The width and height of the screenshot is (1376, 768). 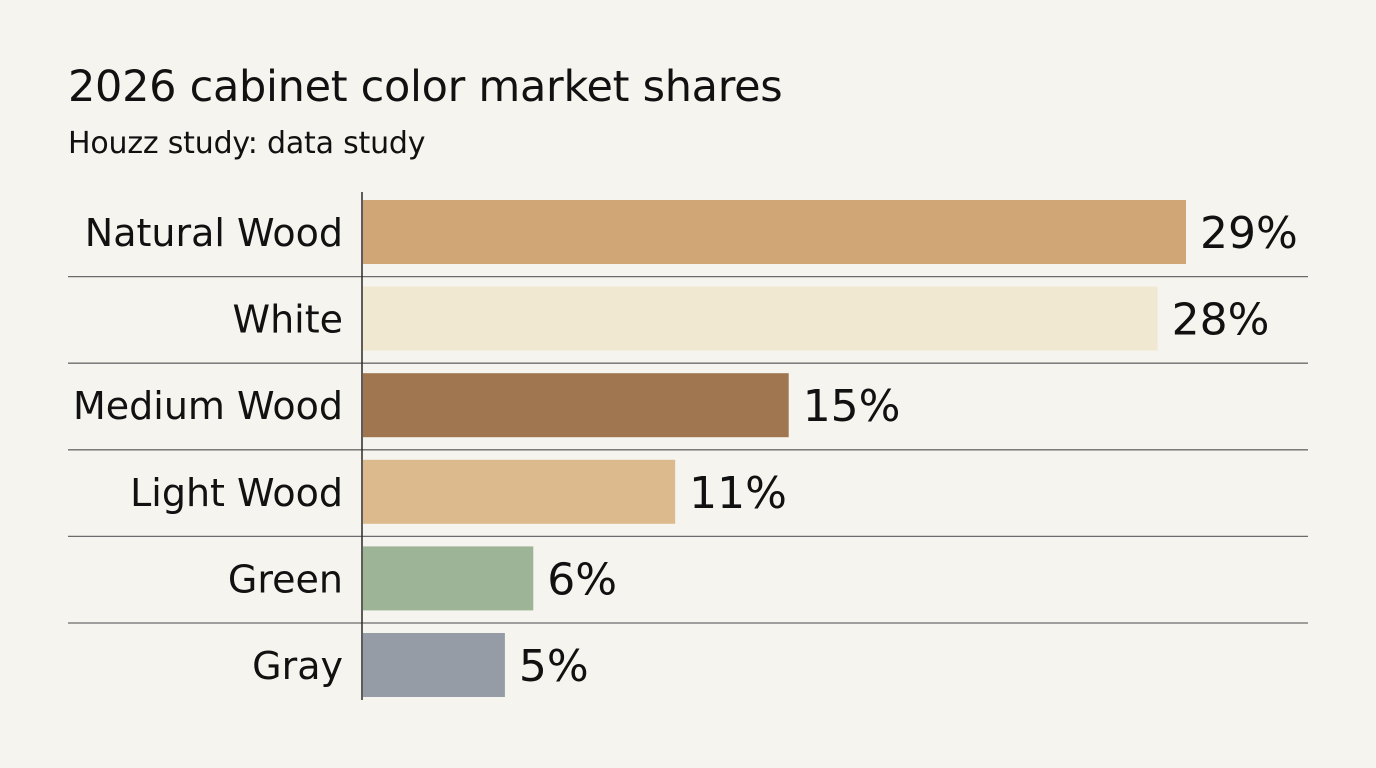 What do you see at coordinates (554, 666) in the screenshot?
I see `value-label-gray: 5%` at bounding box center [554, 666].